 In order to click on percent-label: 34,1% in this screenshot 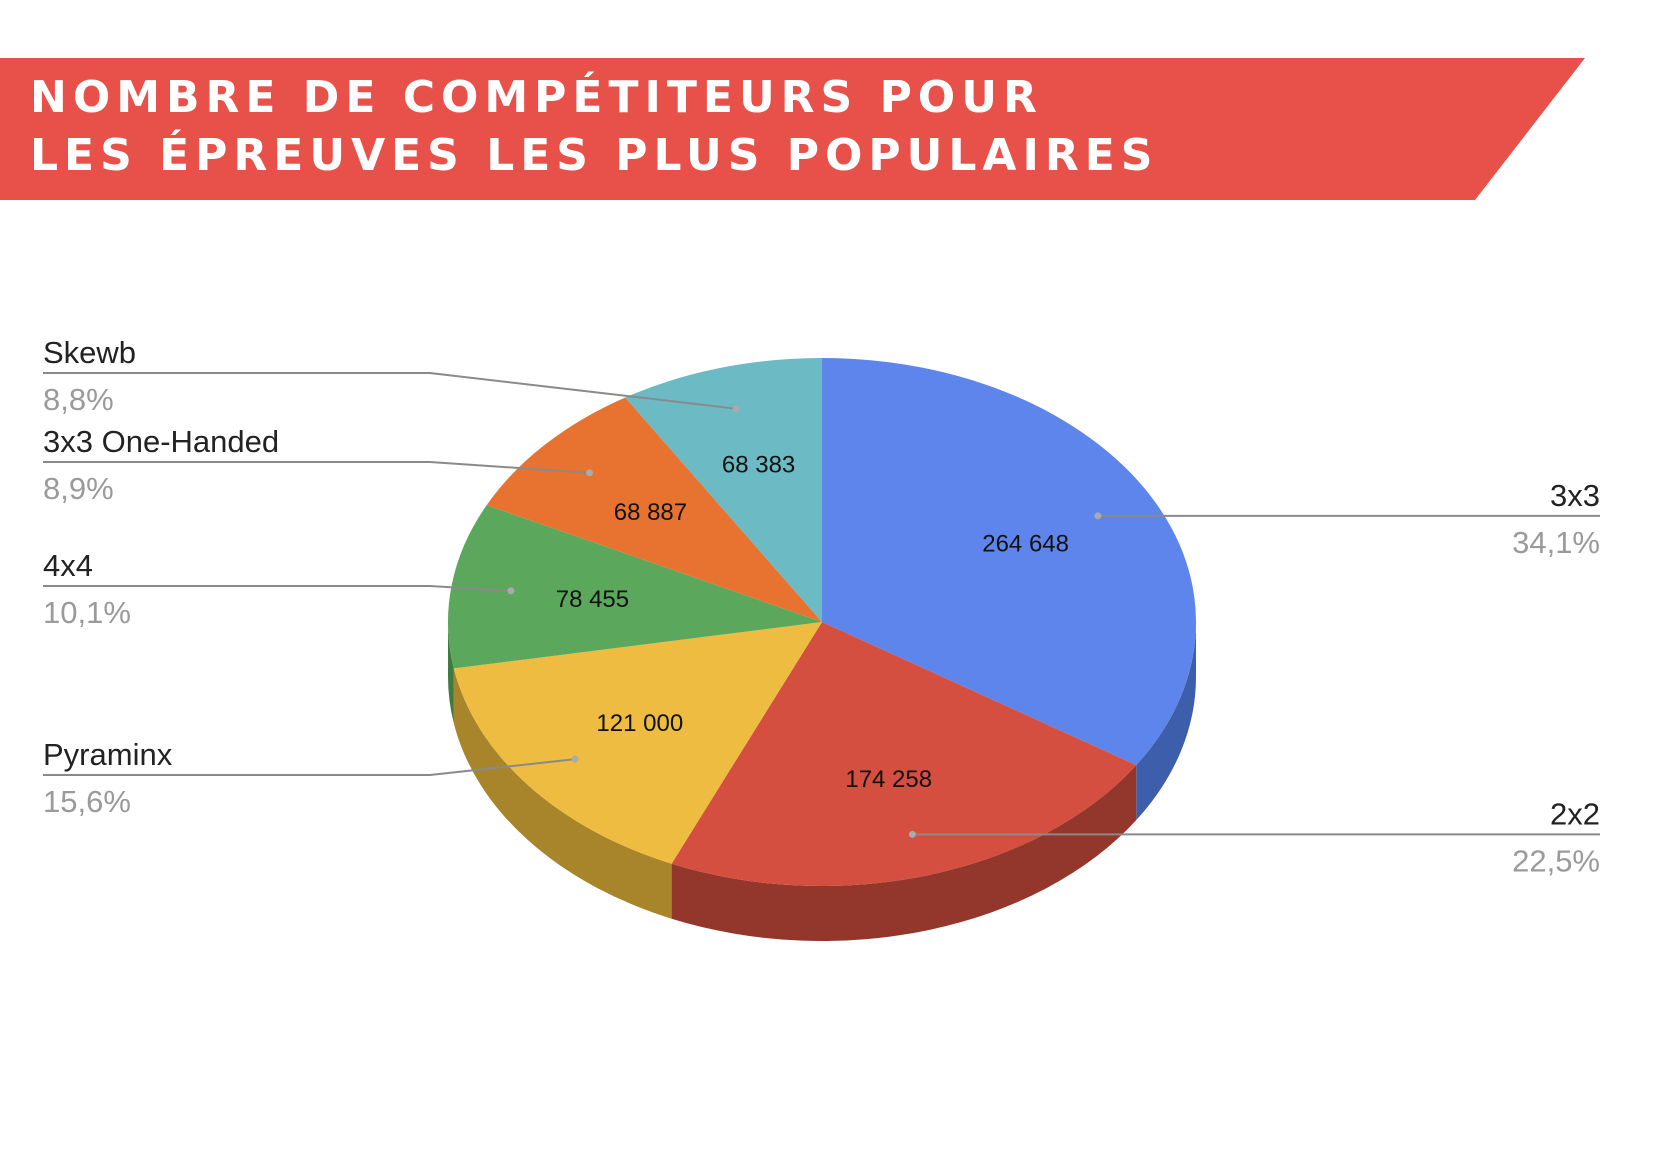, I will do `click(1556, 542)`.